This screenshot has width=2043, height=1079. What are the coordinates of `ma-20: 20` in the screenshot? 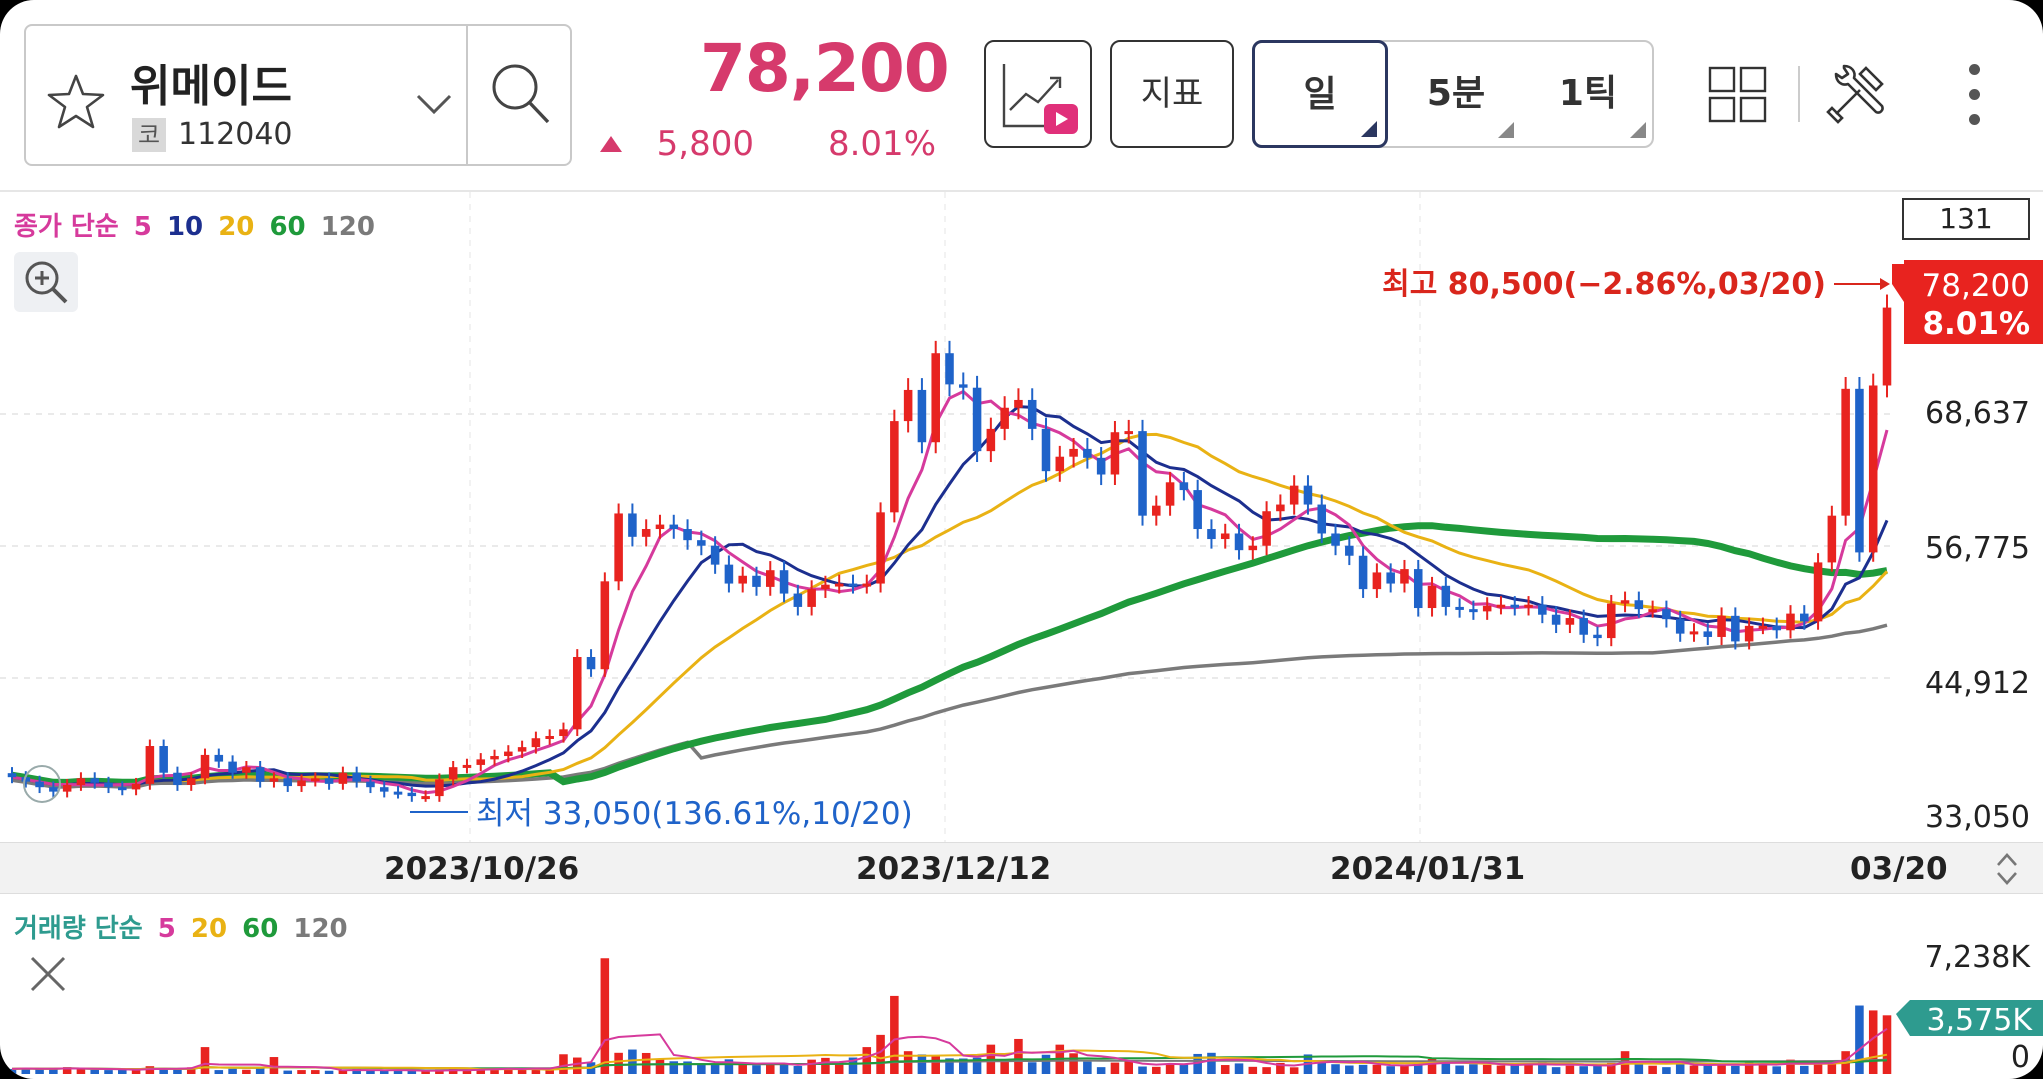 It's located at (236, 227).